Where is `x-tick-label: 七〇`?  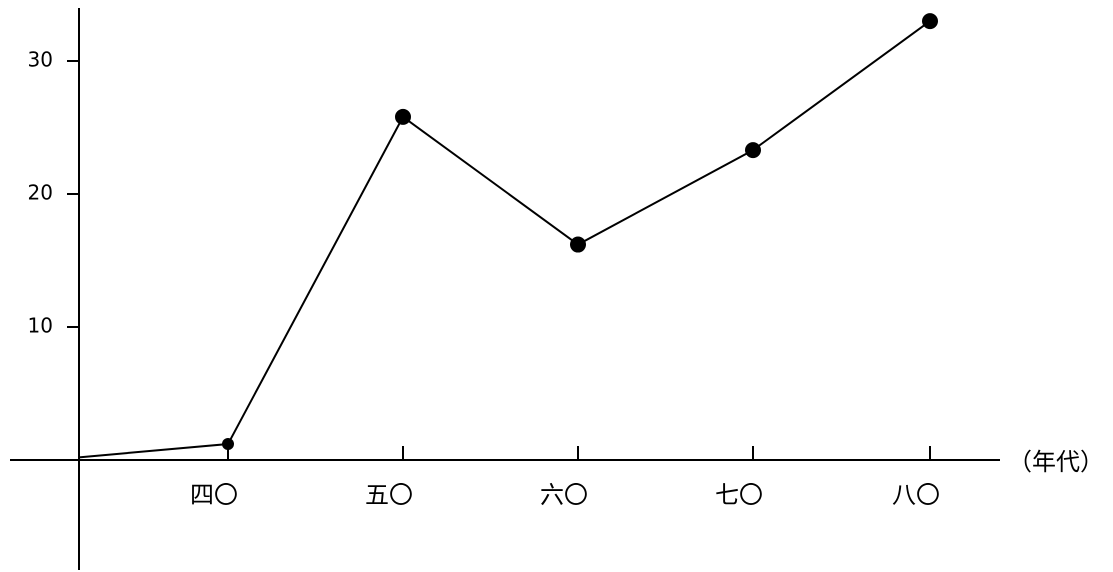
x-tick-label: 七〇 is located at coordinates (739, 495).